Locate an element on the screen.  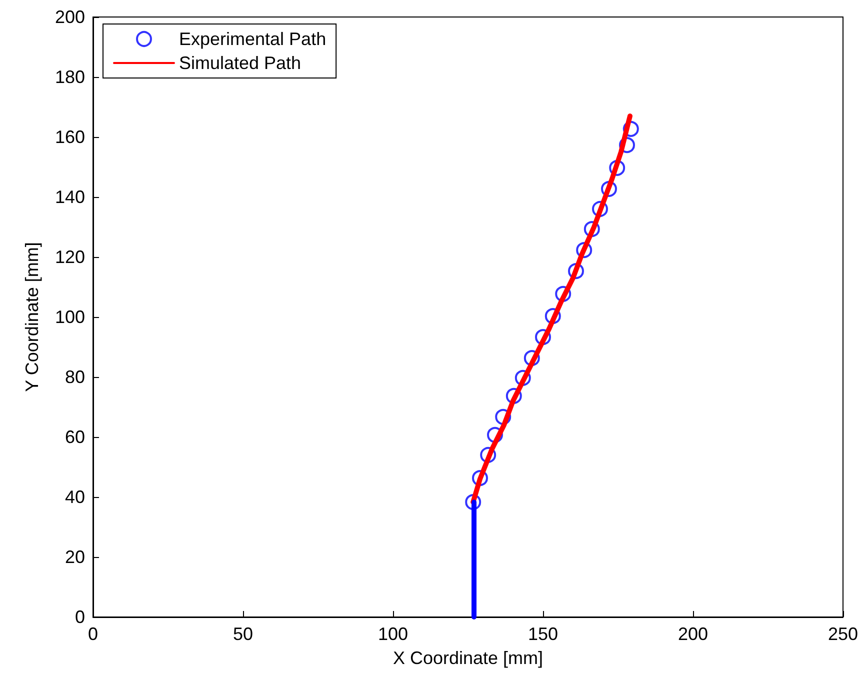
y-tick-label: 20 is located at coordinates (74, 557).